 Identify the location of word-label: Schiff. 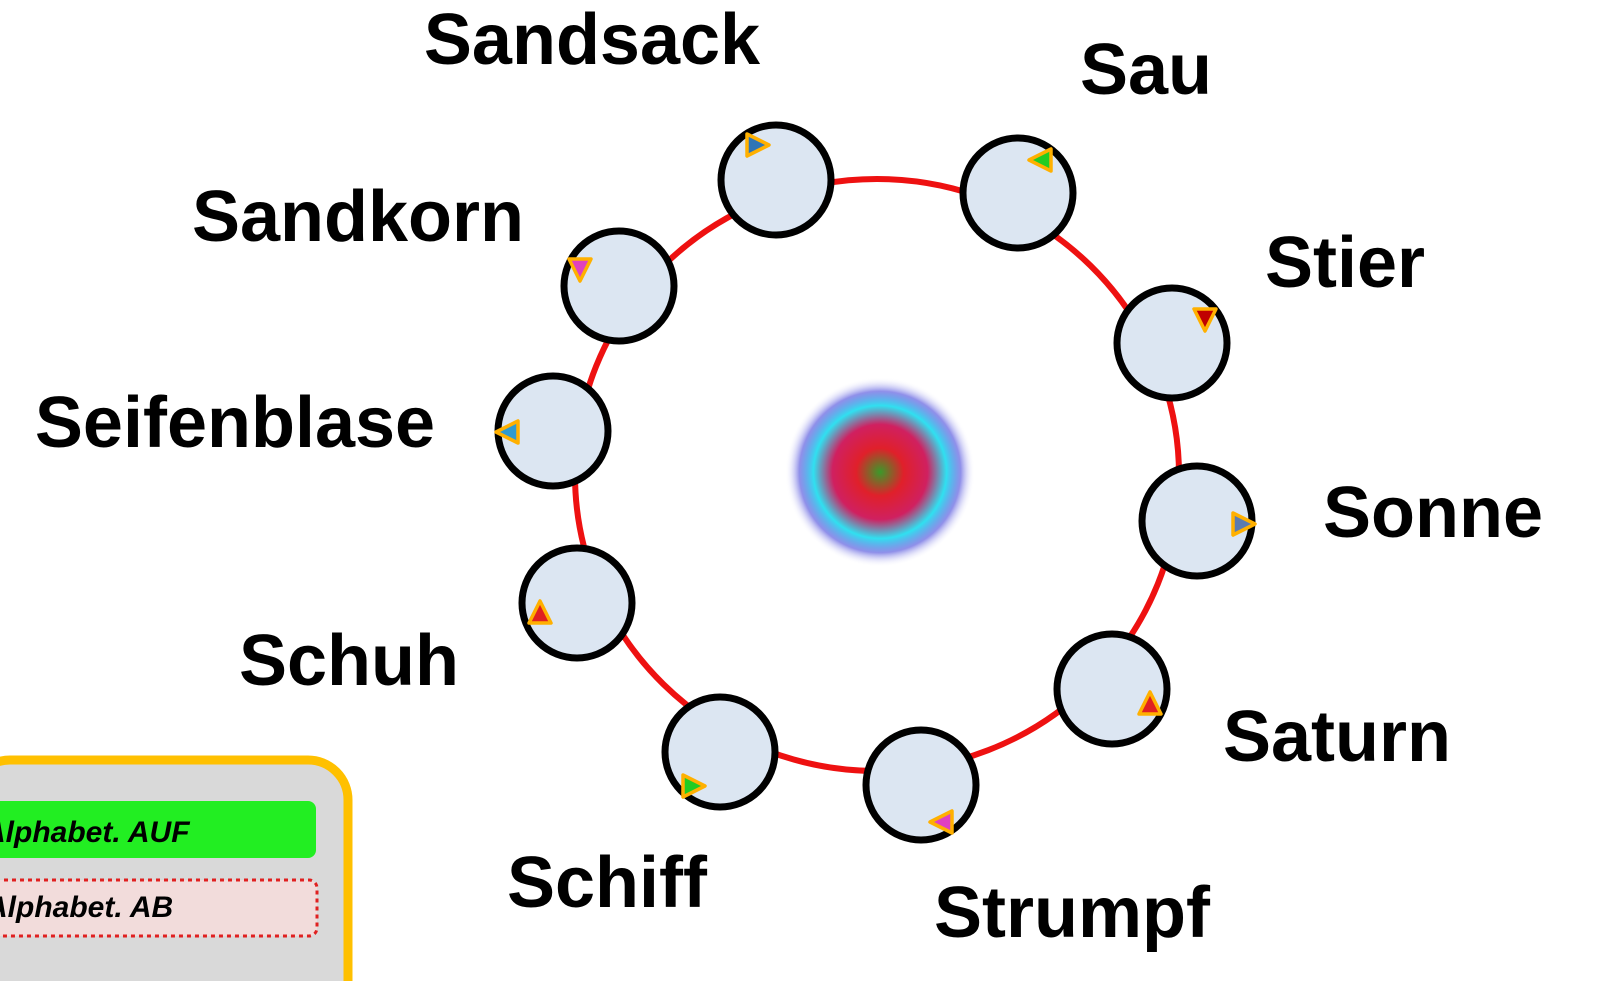
(607, 883).